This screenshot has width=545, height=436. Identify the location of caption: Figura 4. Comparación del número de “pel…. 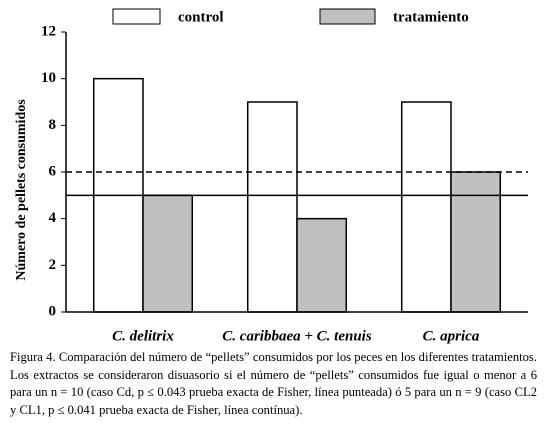
(273, 383).